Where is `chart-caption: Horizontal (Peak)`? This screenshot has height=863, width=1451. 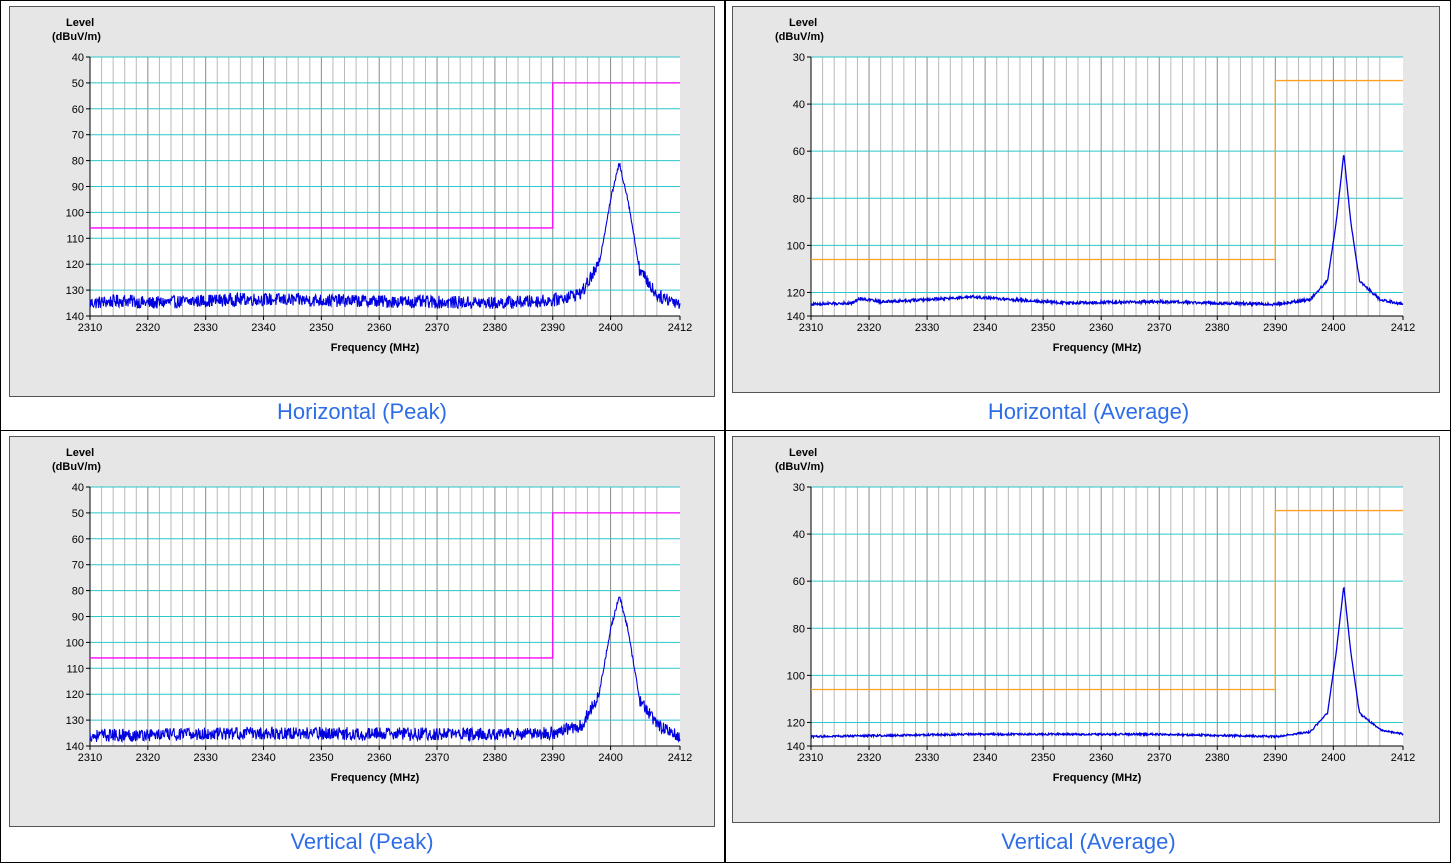
chart-caption: Horizontal (Peak) is located at coordinates (362, 411).